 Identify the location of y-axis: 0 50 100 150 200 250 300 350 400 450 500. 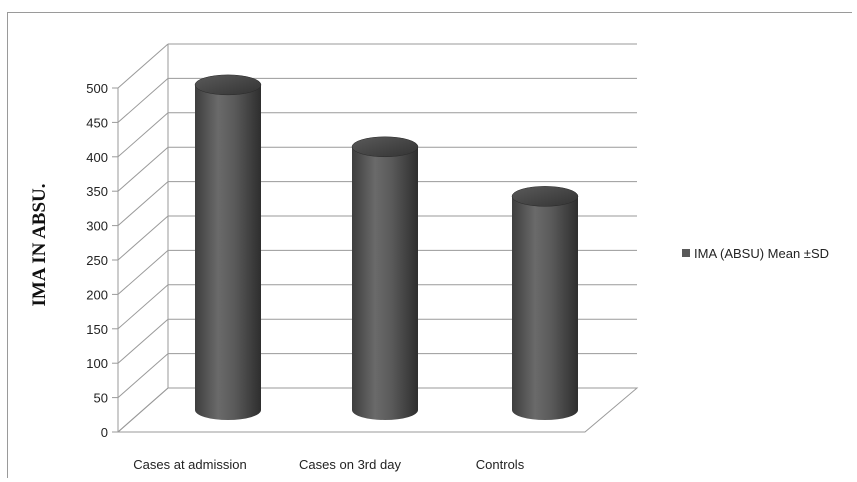
(102, 260).